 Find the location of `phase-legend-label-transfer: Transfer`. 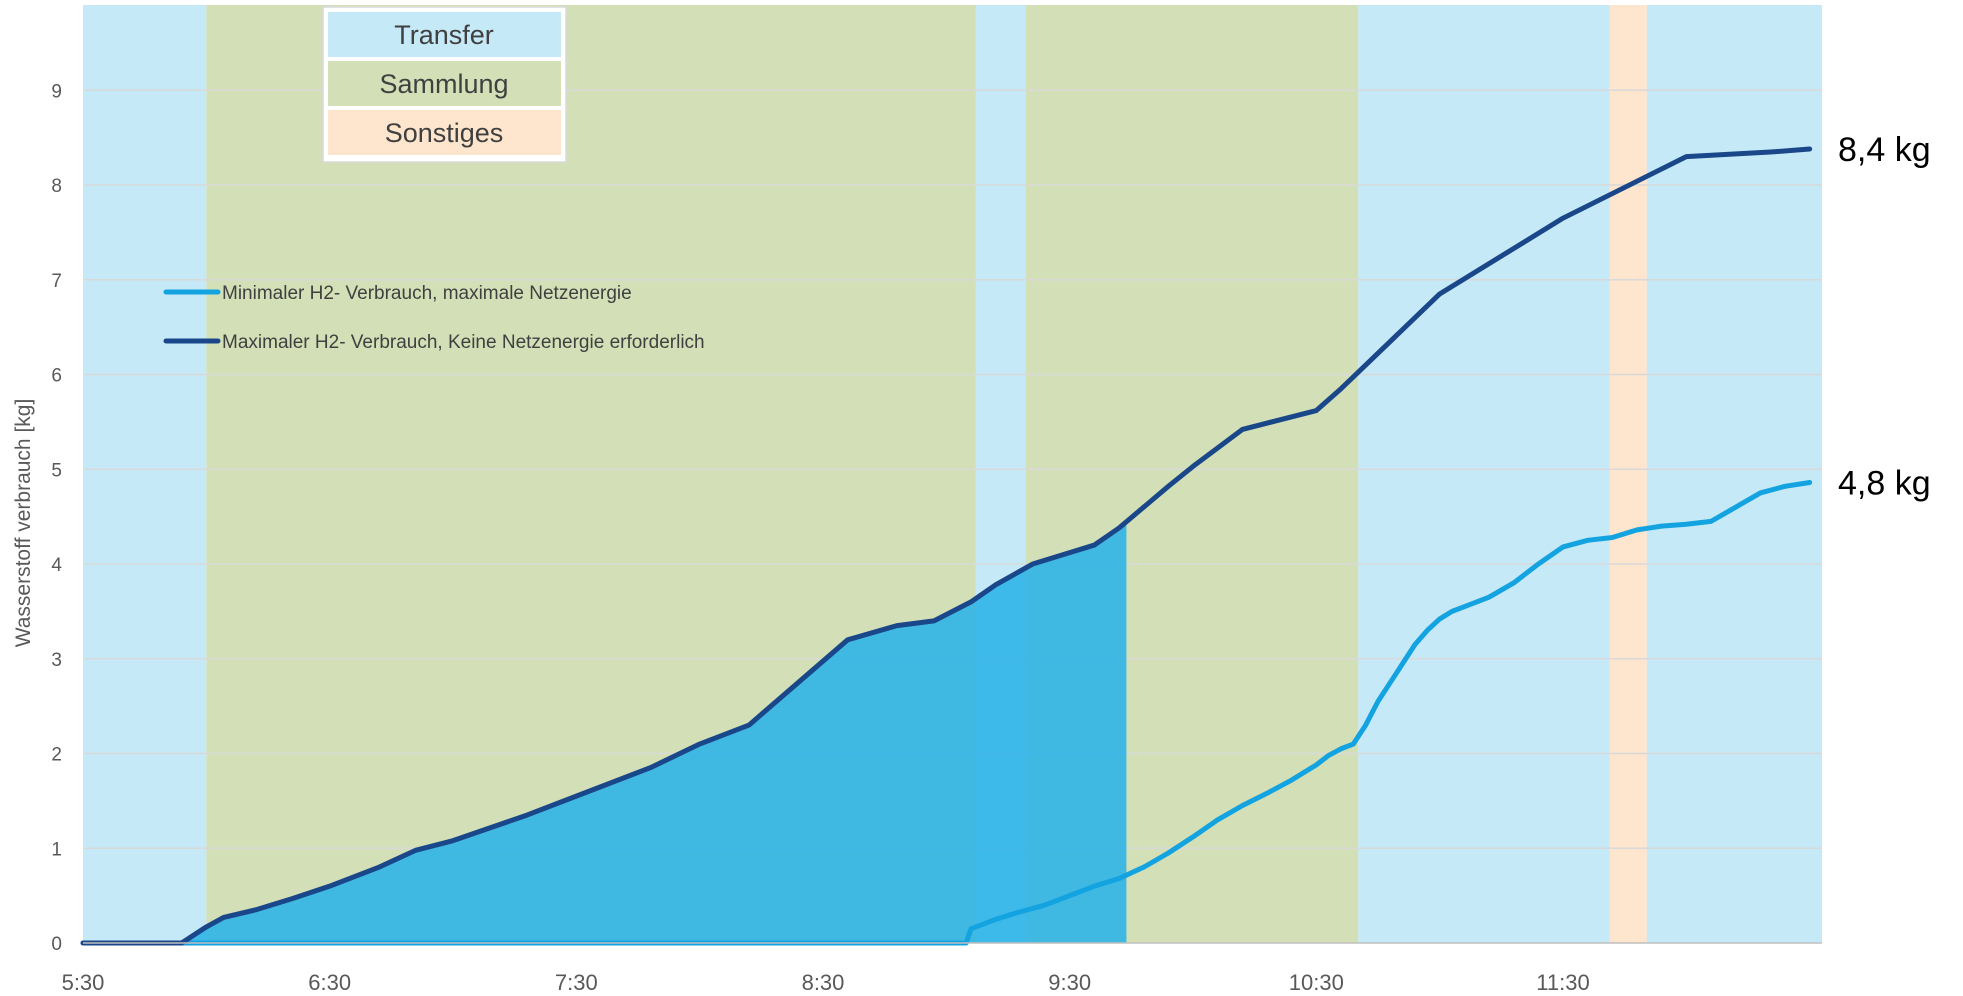

phase-legend-label-transfer: Transfer is located at coordinates (444, 35).